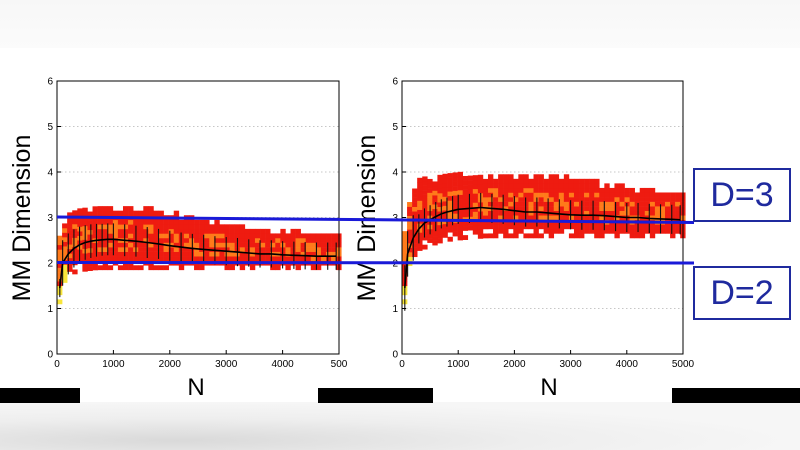 The image size is (800, 450). What do you see at coordinates (226, 364) in the screenshot?
I see `x-tick-label: 3000` at bounding box center [226, 364].